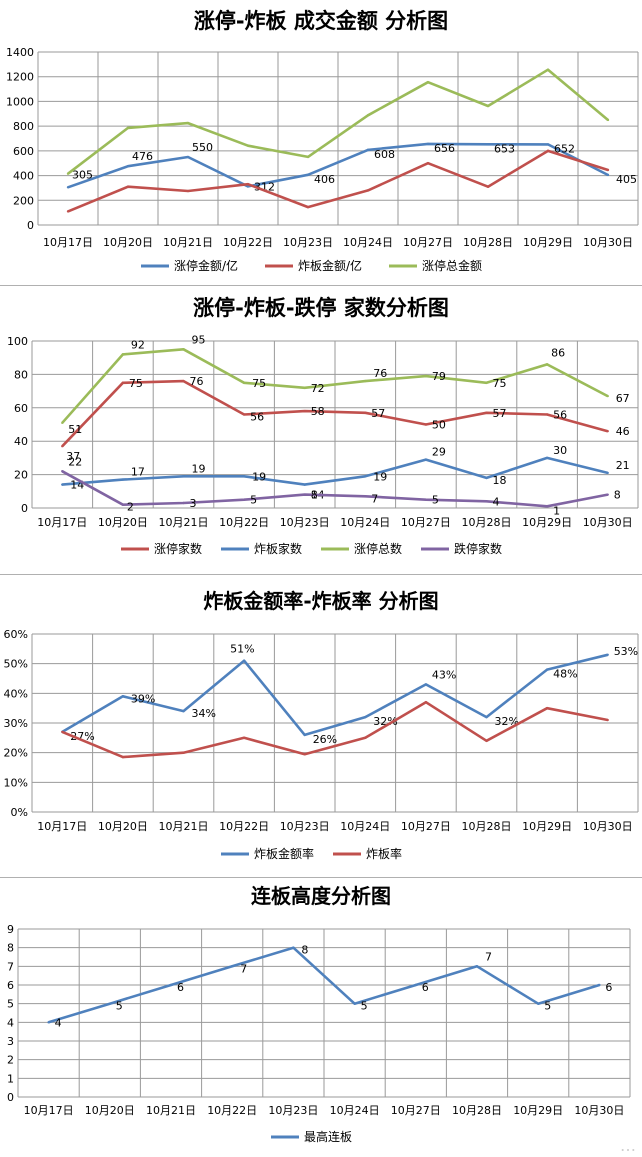 The image size is (642, 1157). I want to click on y-tick-label: 50%, so click(16, 664).